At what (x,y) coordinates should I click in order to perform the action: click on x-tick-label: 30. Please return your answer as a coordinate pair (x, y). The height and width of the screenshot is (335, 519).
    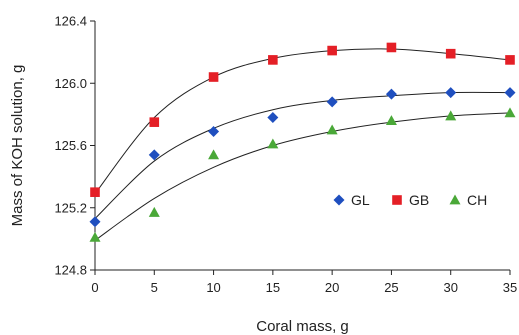
    Looking at the image, I should click on (450, 287).